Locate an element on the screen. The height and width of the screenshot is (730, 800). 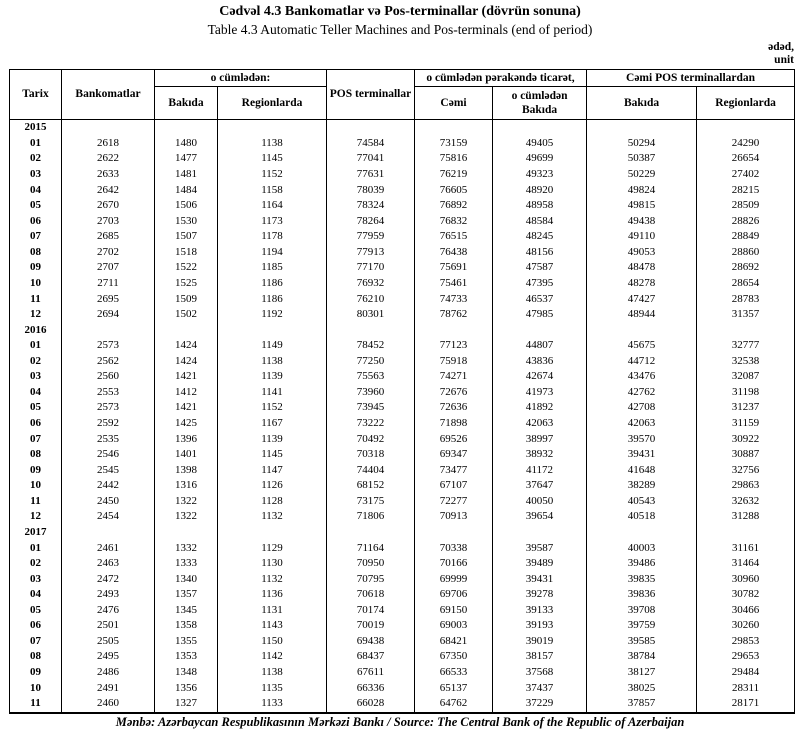
value-cell: 30887 is located at coordinates (746, 454).